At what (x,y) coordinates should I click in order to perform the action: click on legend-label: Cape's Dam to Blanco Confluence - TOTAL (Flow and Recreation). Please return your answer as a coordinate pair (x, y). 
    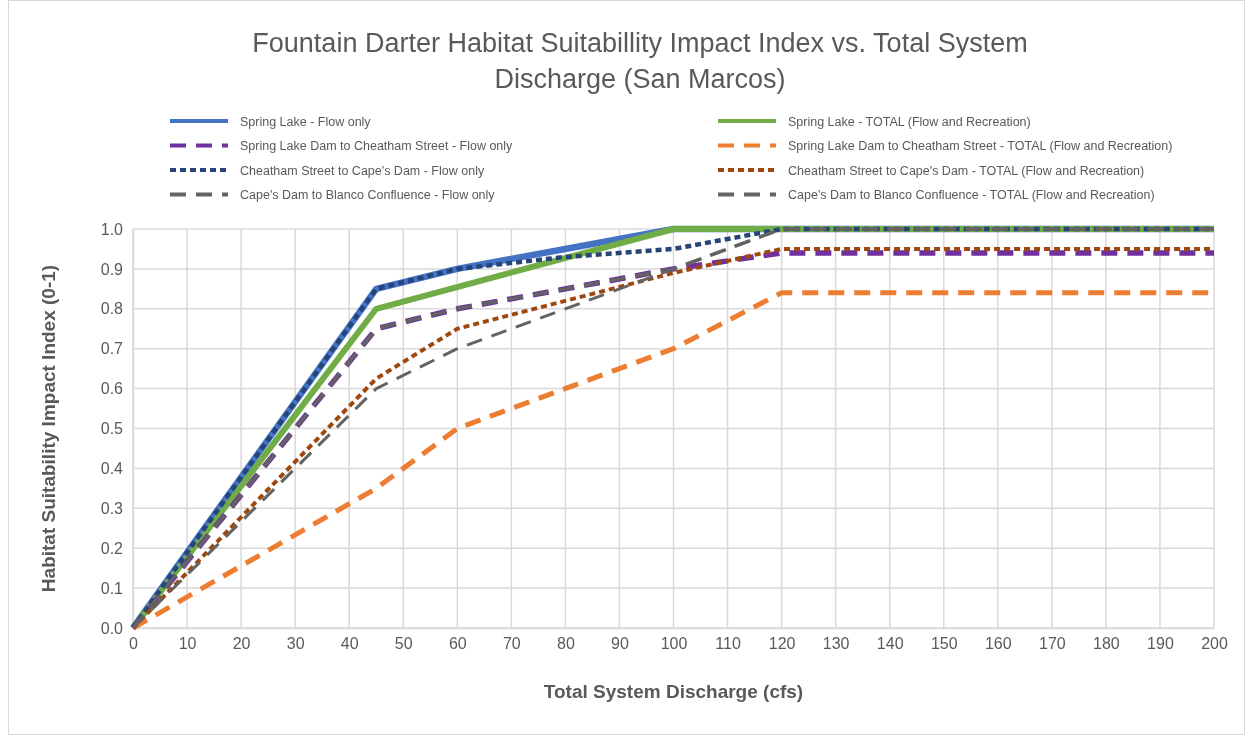
    Looking at the image, I should click on (971, 195).